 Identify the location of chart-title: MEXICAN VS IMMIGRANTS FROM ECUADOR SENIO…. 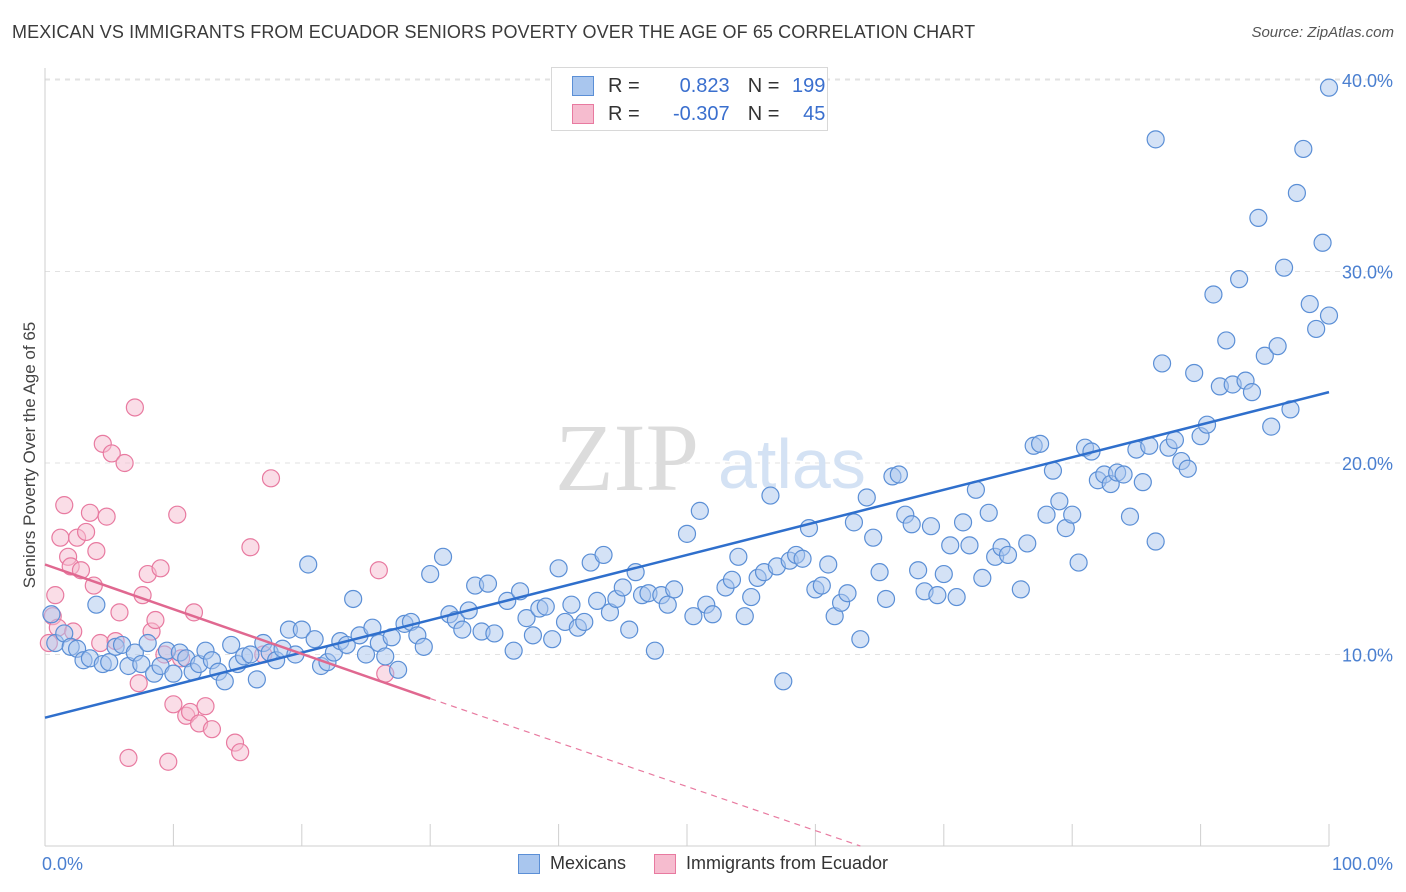
(494, 32).